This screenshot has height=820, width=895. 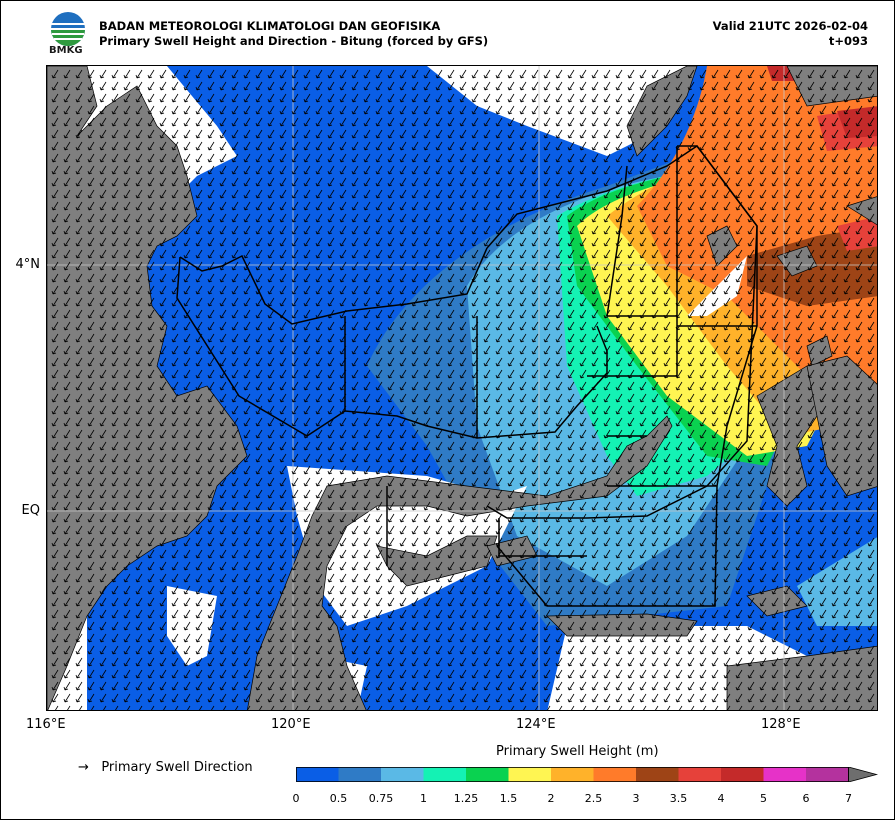 What do you see at coordinates (291, 724) in the screenshot?
I see `x-tick-120: 120°E` at bounding box center [291, 724].